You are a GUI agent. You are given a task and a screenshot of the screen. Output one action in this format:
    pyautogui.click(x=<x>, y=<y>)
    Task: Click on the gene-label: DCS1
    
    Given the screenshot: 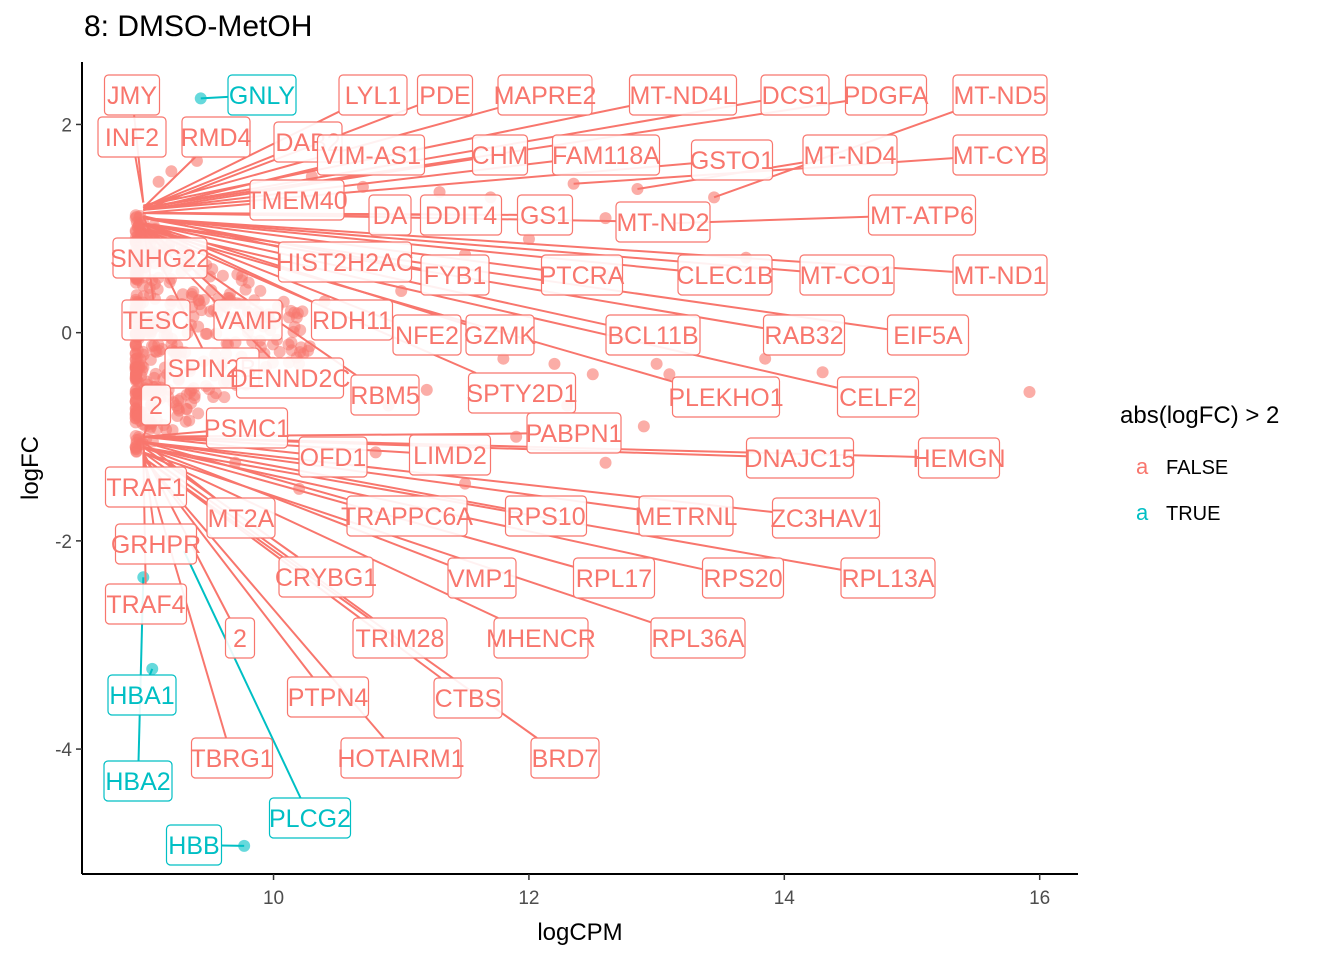 What is the action you would take?
    pyautogui.click(x=795, y=96)
    